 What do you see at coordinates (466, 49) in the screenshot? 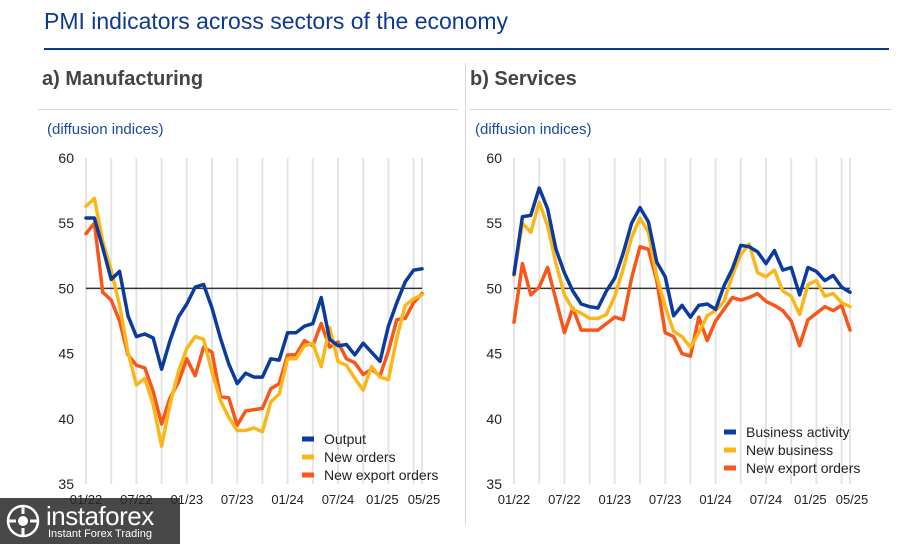
I see `title-divider` at bounding box center [466, 49].